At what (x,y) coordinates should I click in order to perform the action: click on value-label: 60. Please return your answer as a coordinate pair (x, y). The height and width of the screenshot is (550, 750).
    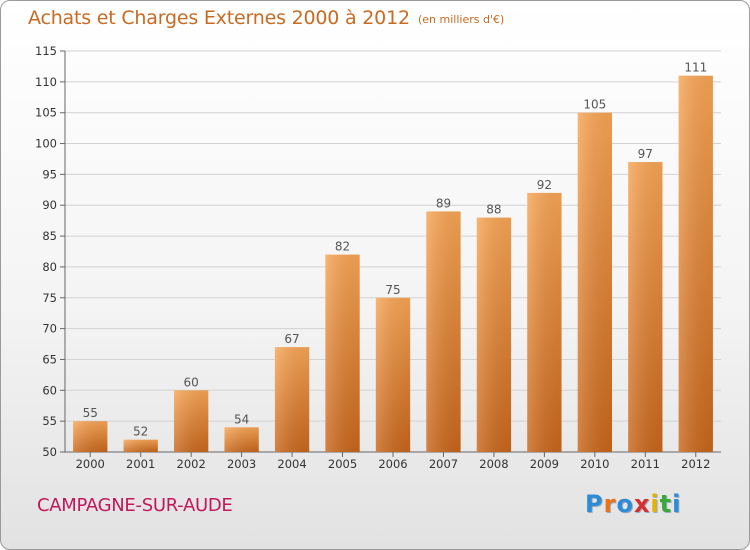
    Looking at the image, I should click on (191, 382).